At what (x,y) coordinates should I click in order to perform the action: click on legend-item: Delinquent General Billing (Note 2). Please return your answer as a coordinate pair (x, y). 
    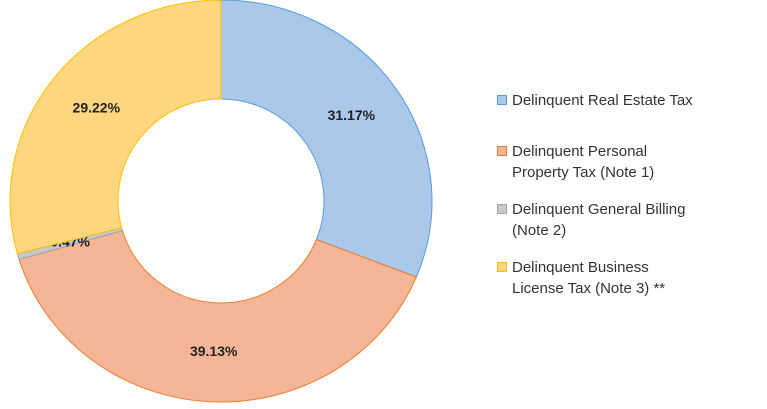
    Looking at the image, I should click on (599, 220).